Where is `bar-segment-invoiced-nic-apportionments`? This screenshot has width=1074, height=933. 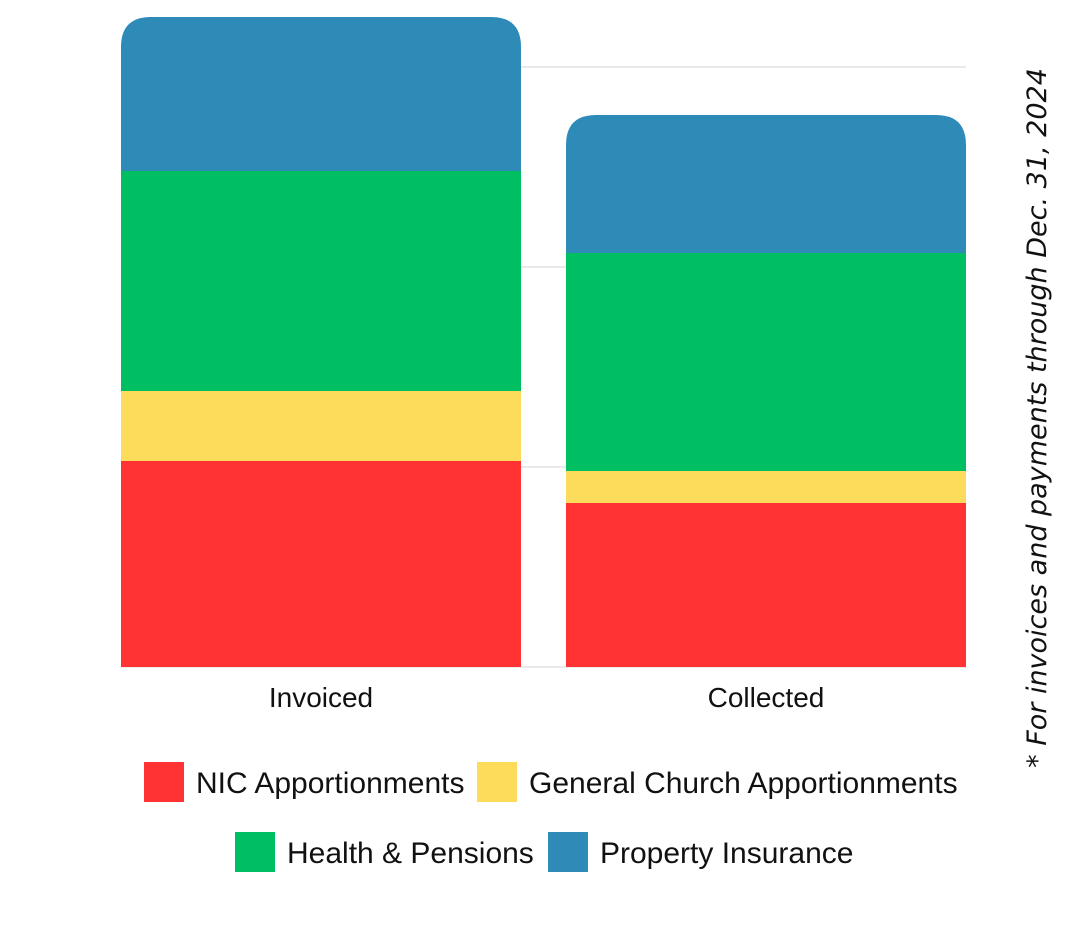
bar-segment-invoiced-nic-apportionments is located at coordinates (321, 564).